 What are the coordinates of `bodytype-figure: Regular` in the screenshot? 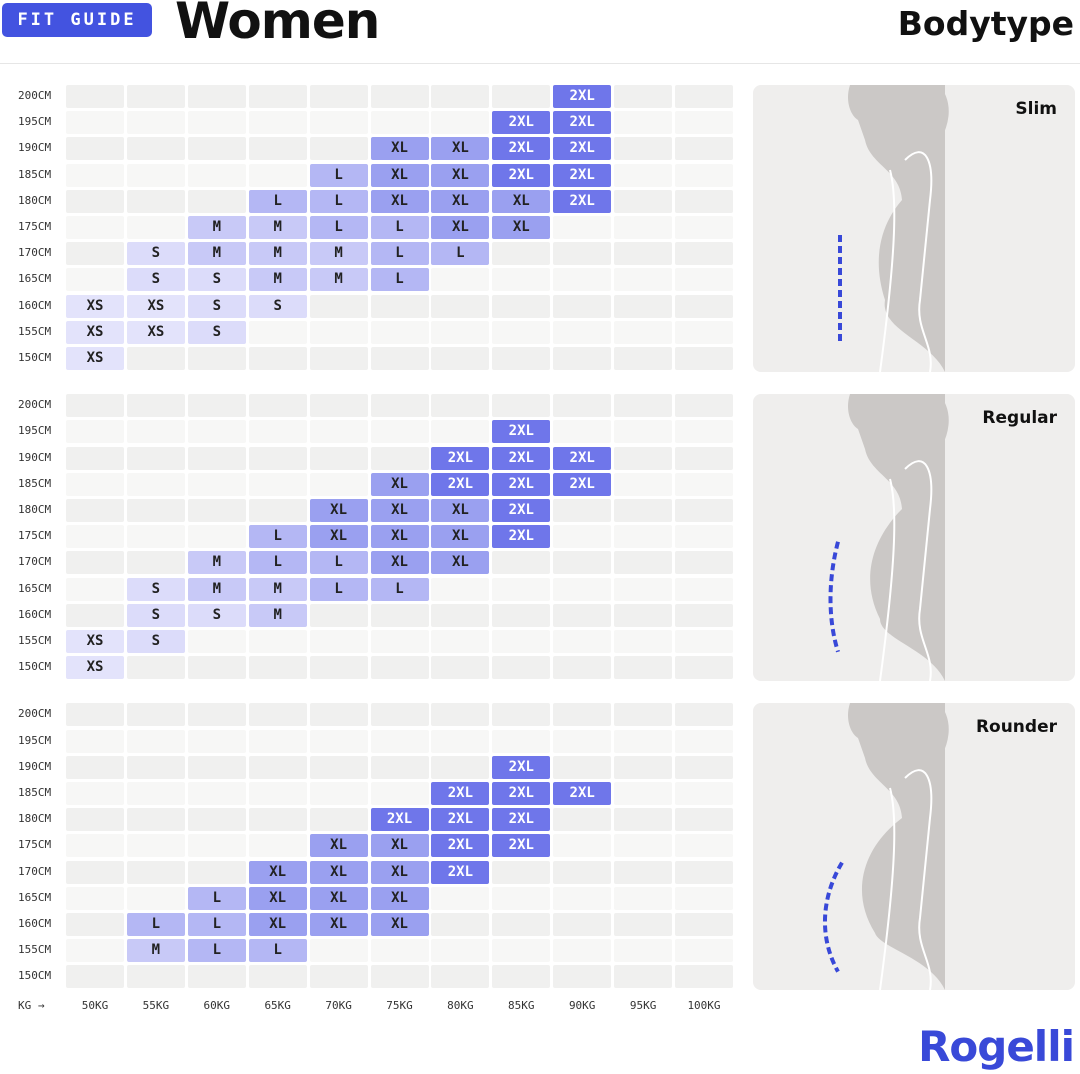 It's located at (914, 538).